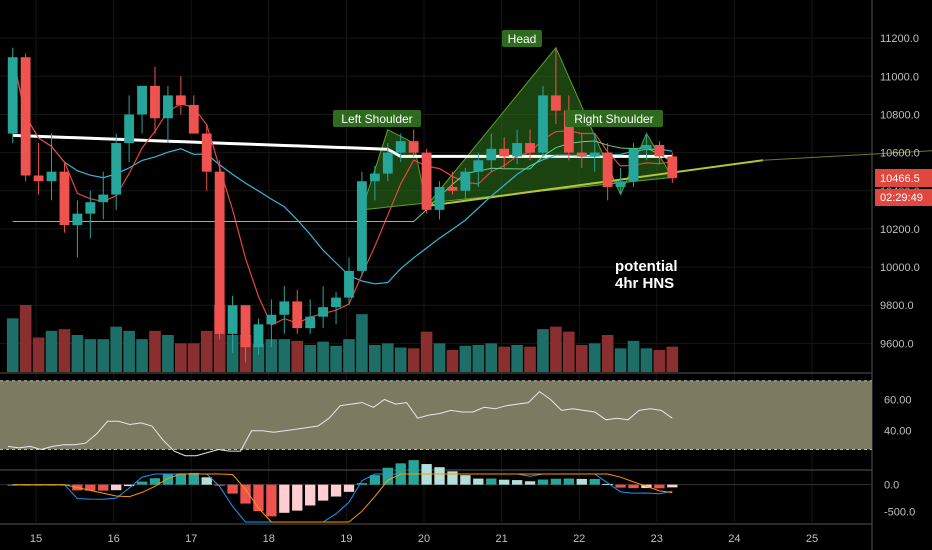 The width and height of the screenshot is (932, 550). Describe the element at coordinates (899, 39) in the screenshot. I see `price-tick-label: 11200.0` at that location.